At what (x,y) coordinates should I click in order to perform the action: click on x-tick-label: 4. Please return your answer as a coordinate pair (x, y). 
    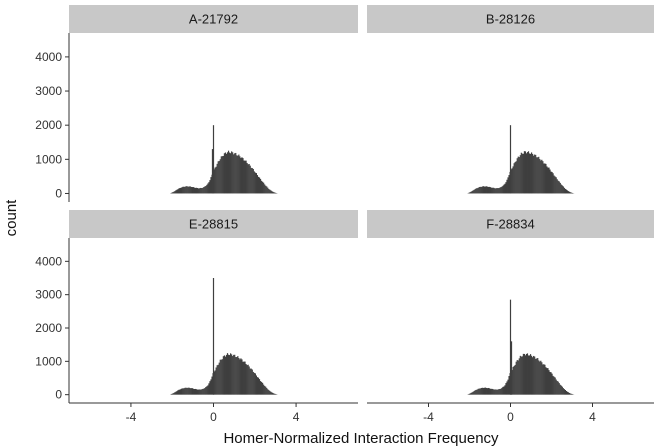
    Looking at the image, I should click on (592, 417).